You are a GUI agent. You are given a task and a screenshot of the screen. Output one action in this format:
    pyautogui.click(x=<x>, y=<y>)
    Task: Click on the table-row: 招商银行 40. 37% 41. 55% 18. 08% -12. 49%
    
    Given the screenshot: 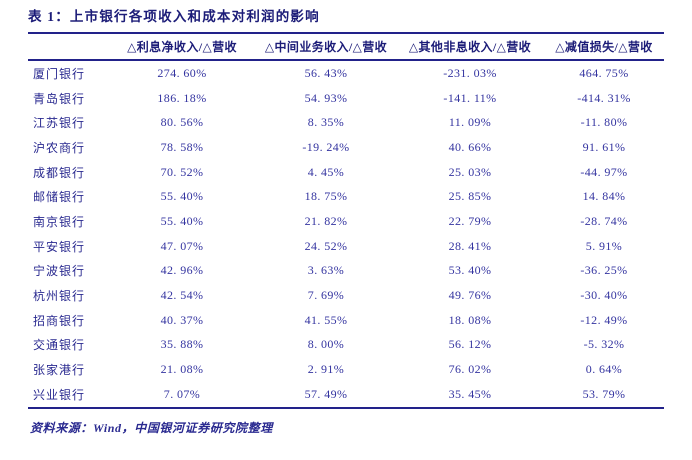 What is the action you would take?
    pyautogui.click(x=346, y=320)
    